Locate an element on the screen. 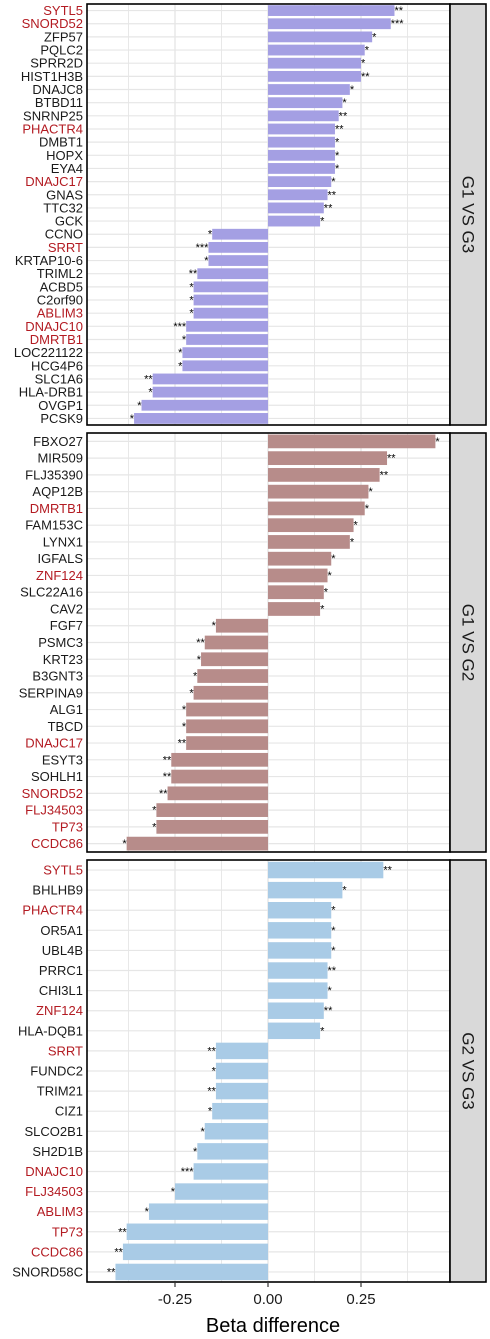  gene-label: OR5A1 is located at coordinates (61, 930).